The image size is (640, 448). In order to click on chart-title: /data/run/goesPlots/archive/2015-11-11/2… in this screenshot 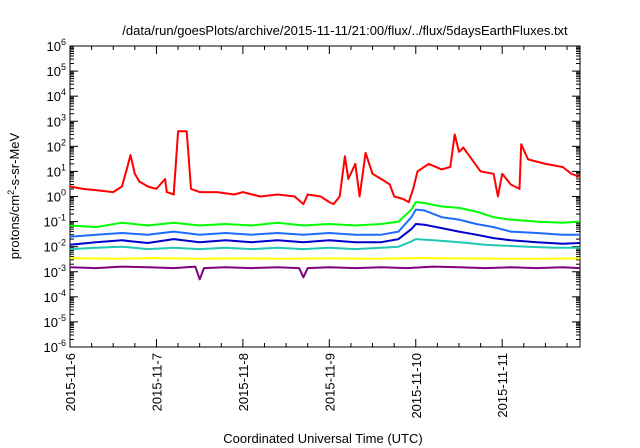, I will do `click(345, 30)`.